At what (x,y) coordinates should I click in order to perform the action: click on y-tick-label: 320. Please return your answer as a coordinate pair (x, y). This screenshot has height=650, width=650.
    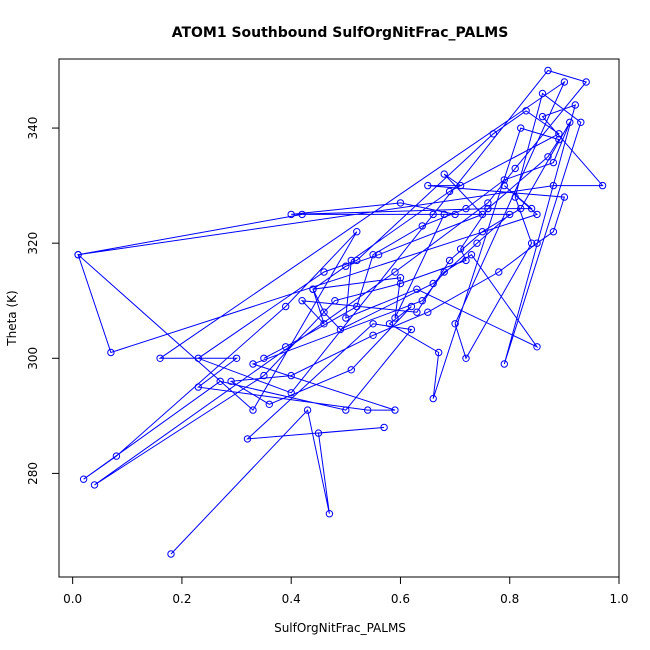
    Looking at the image, I should click on (33, 243).